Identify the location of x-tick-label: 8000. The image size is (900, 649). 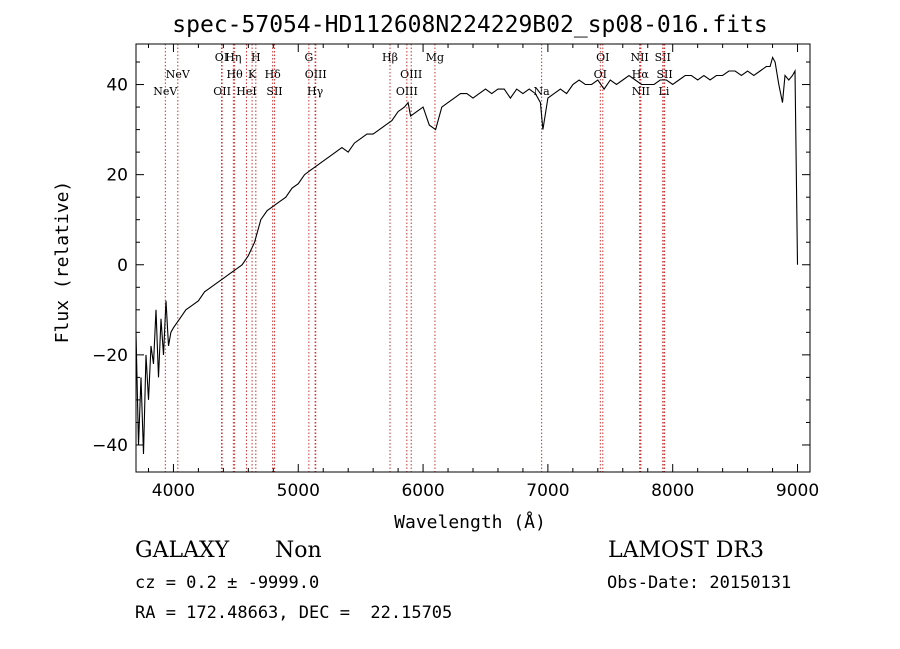
(672, 491).